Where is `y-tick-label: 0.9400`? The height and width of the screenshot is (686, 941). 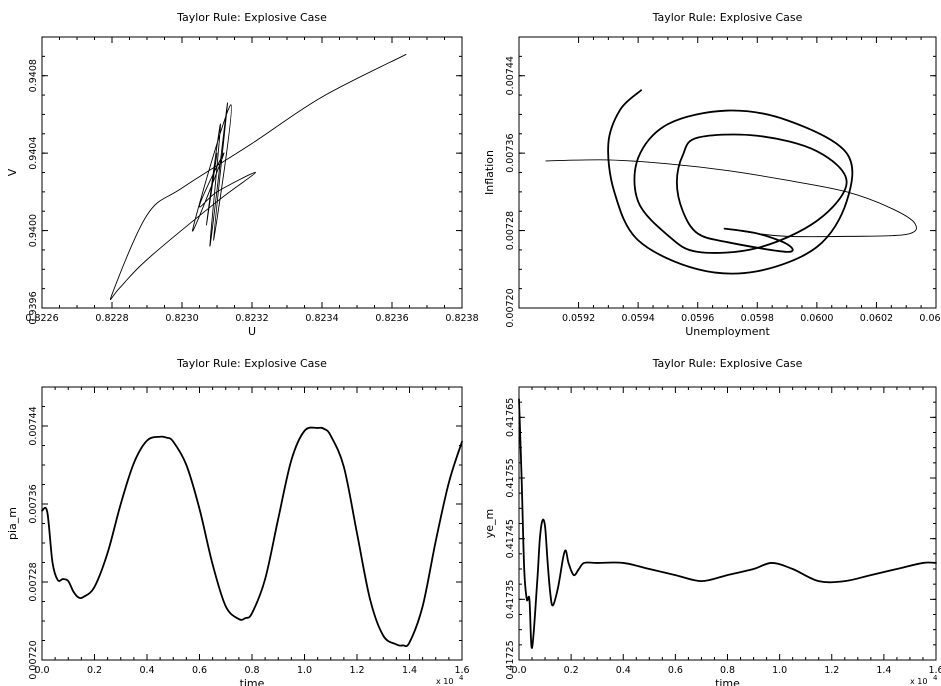
y-tick-label: 0.9400 is located at coordinates (33, 230).